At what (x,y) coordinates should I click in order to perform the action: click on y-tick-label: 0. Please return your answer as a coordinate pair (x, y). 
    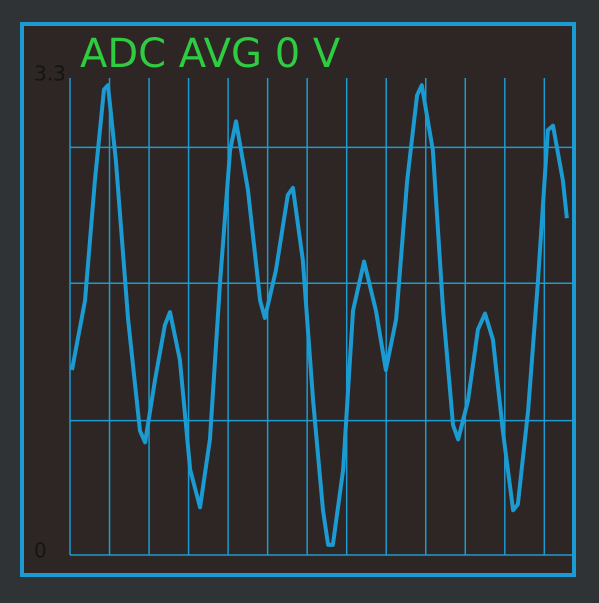
    Looking at the image, I should click on (40, 551).